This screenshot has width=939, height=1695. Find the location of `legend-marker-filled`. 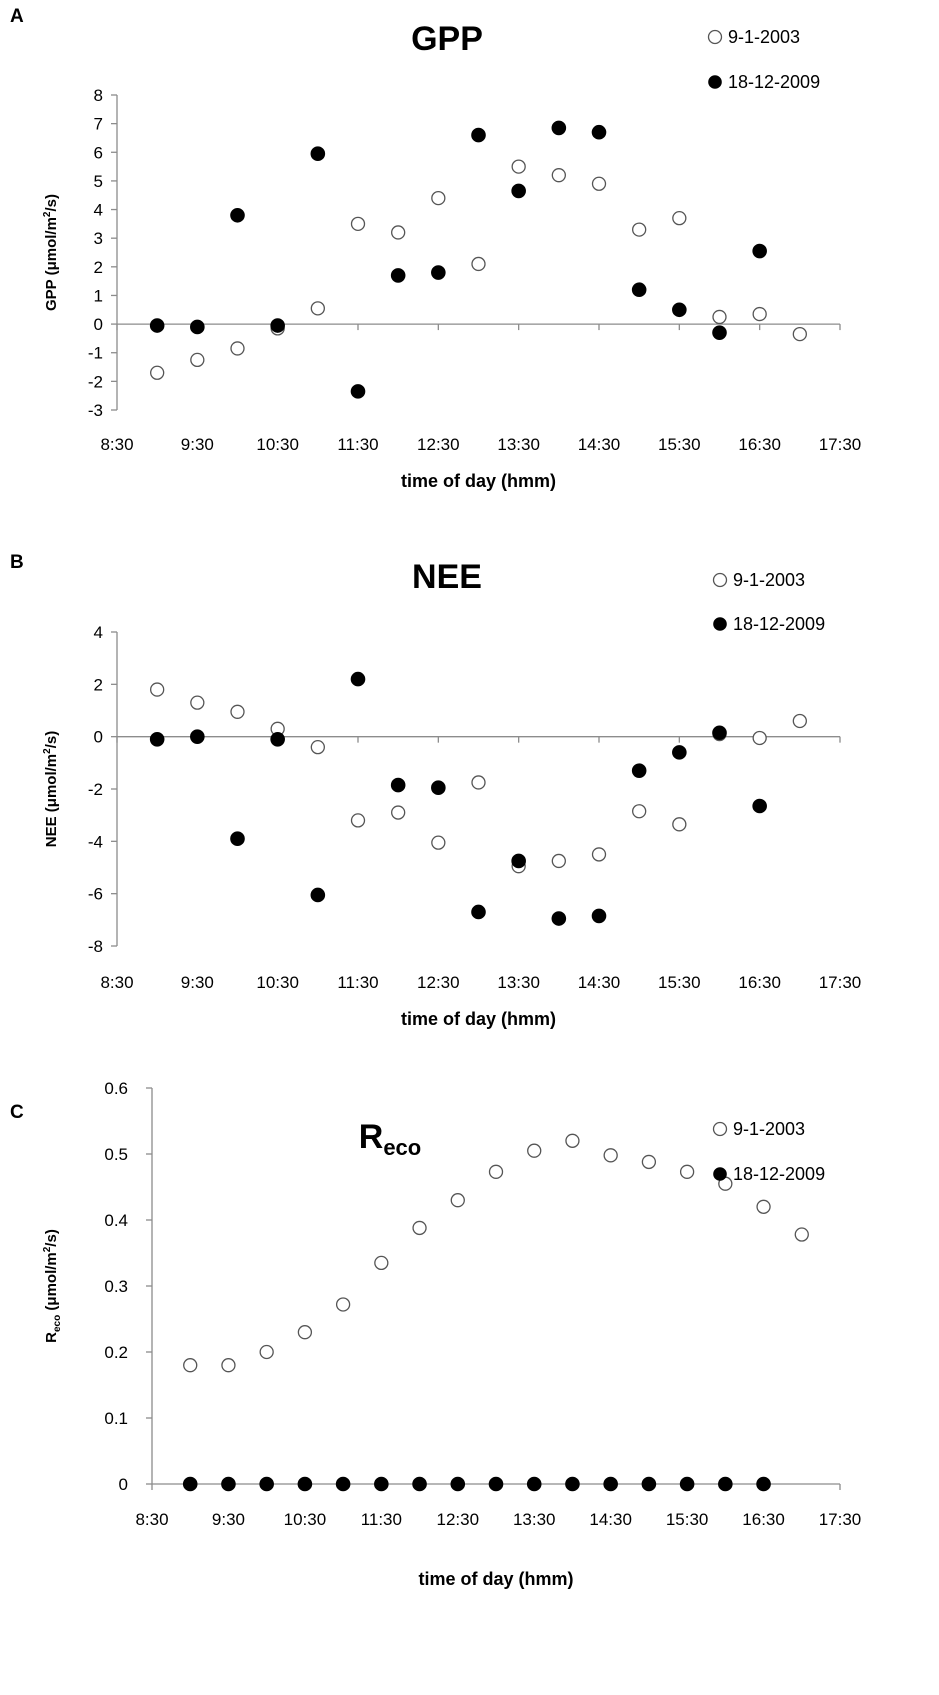

legend-marker-filled is located at coordinates (720, 624).